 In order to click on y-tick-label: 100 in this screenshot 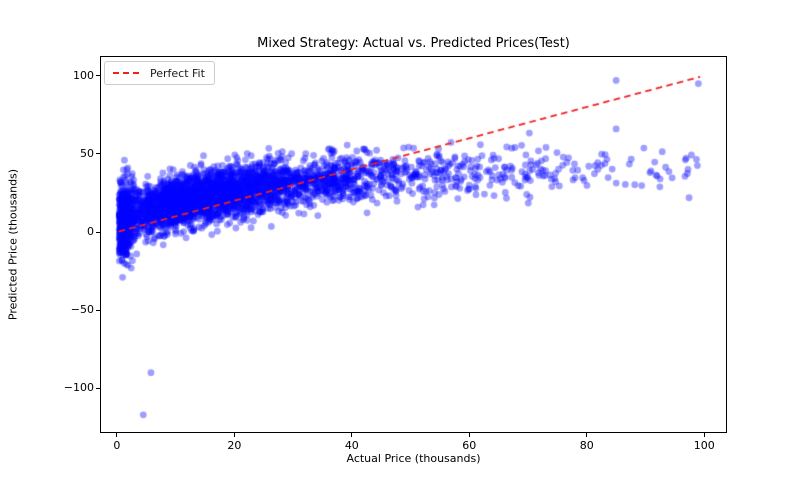, I will do `click(83, 75)`.